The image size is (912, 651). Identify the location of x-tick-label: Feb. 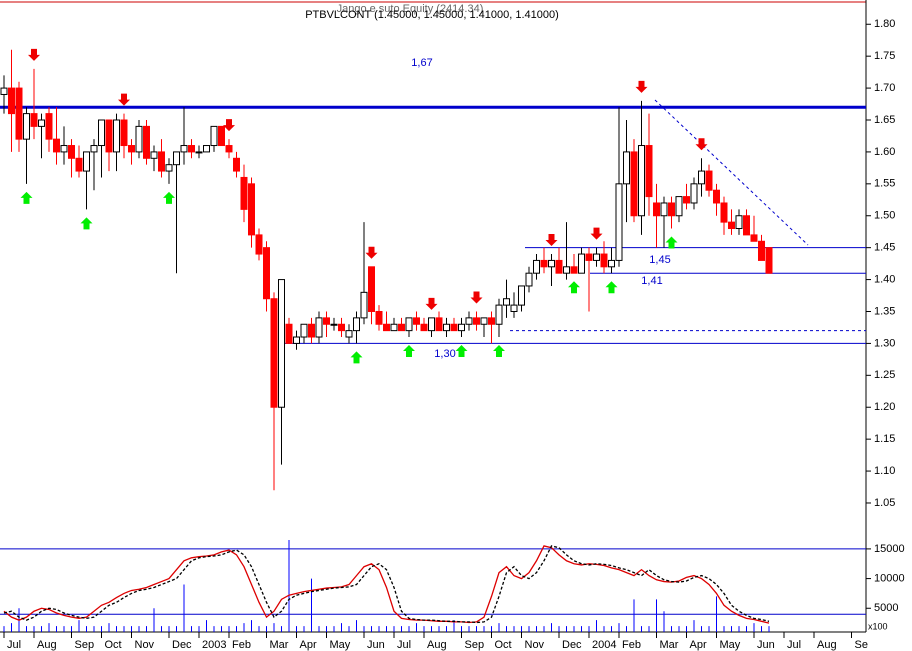
(241, 645).